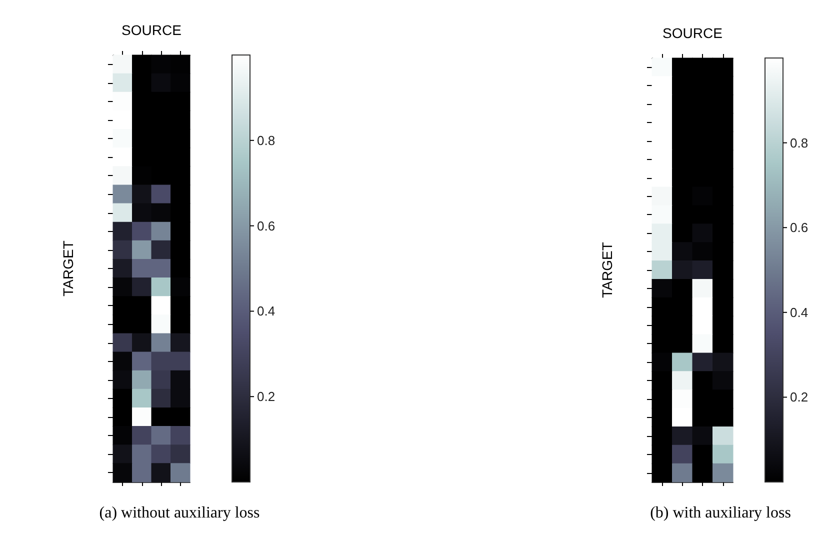  Describe the element at coordinates (720, 513) in the screenshot. I see `text: (b) with auxiliary loss` at that location.